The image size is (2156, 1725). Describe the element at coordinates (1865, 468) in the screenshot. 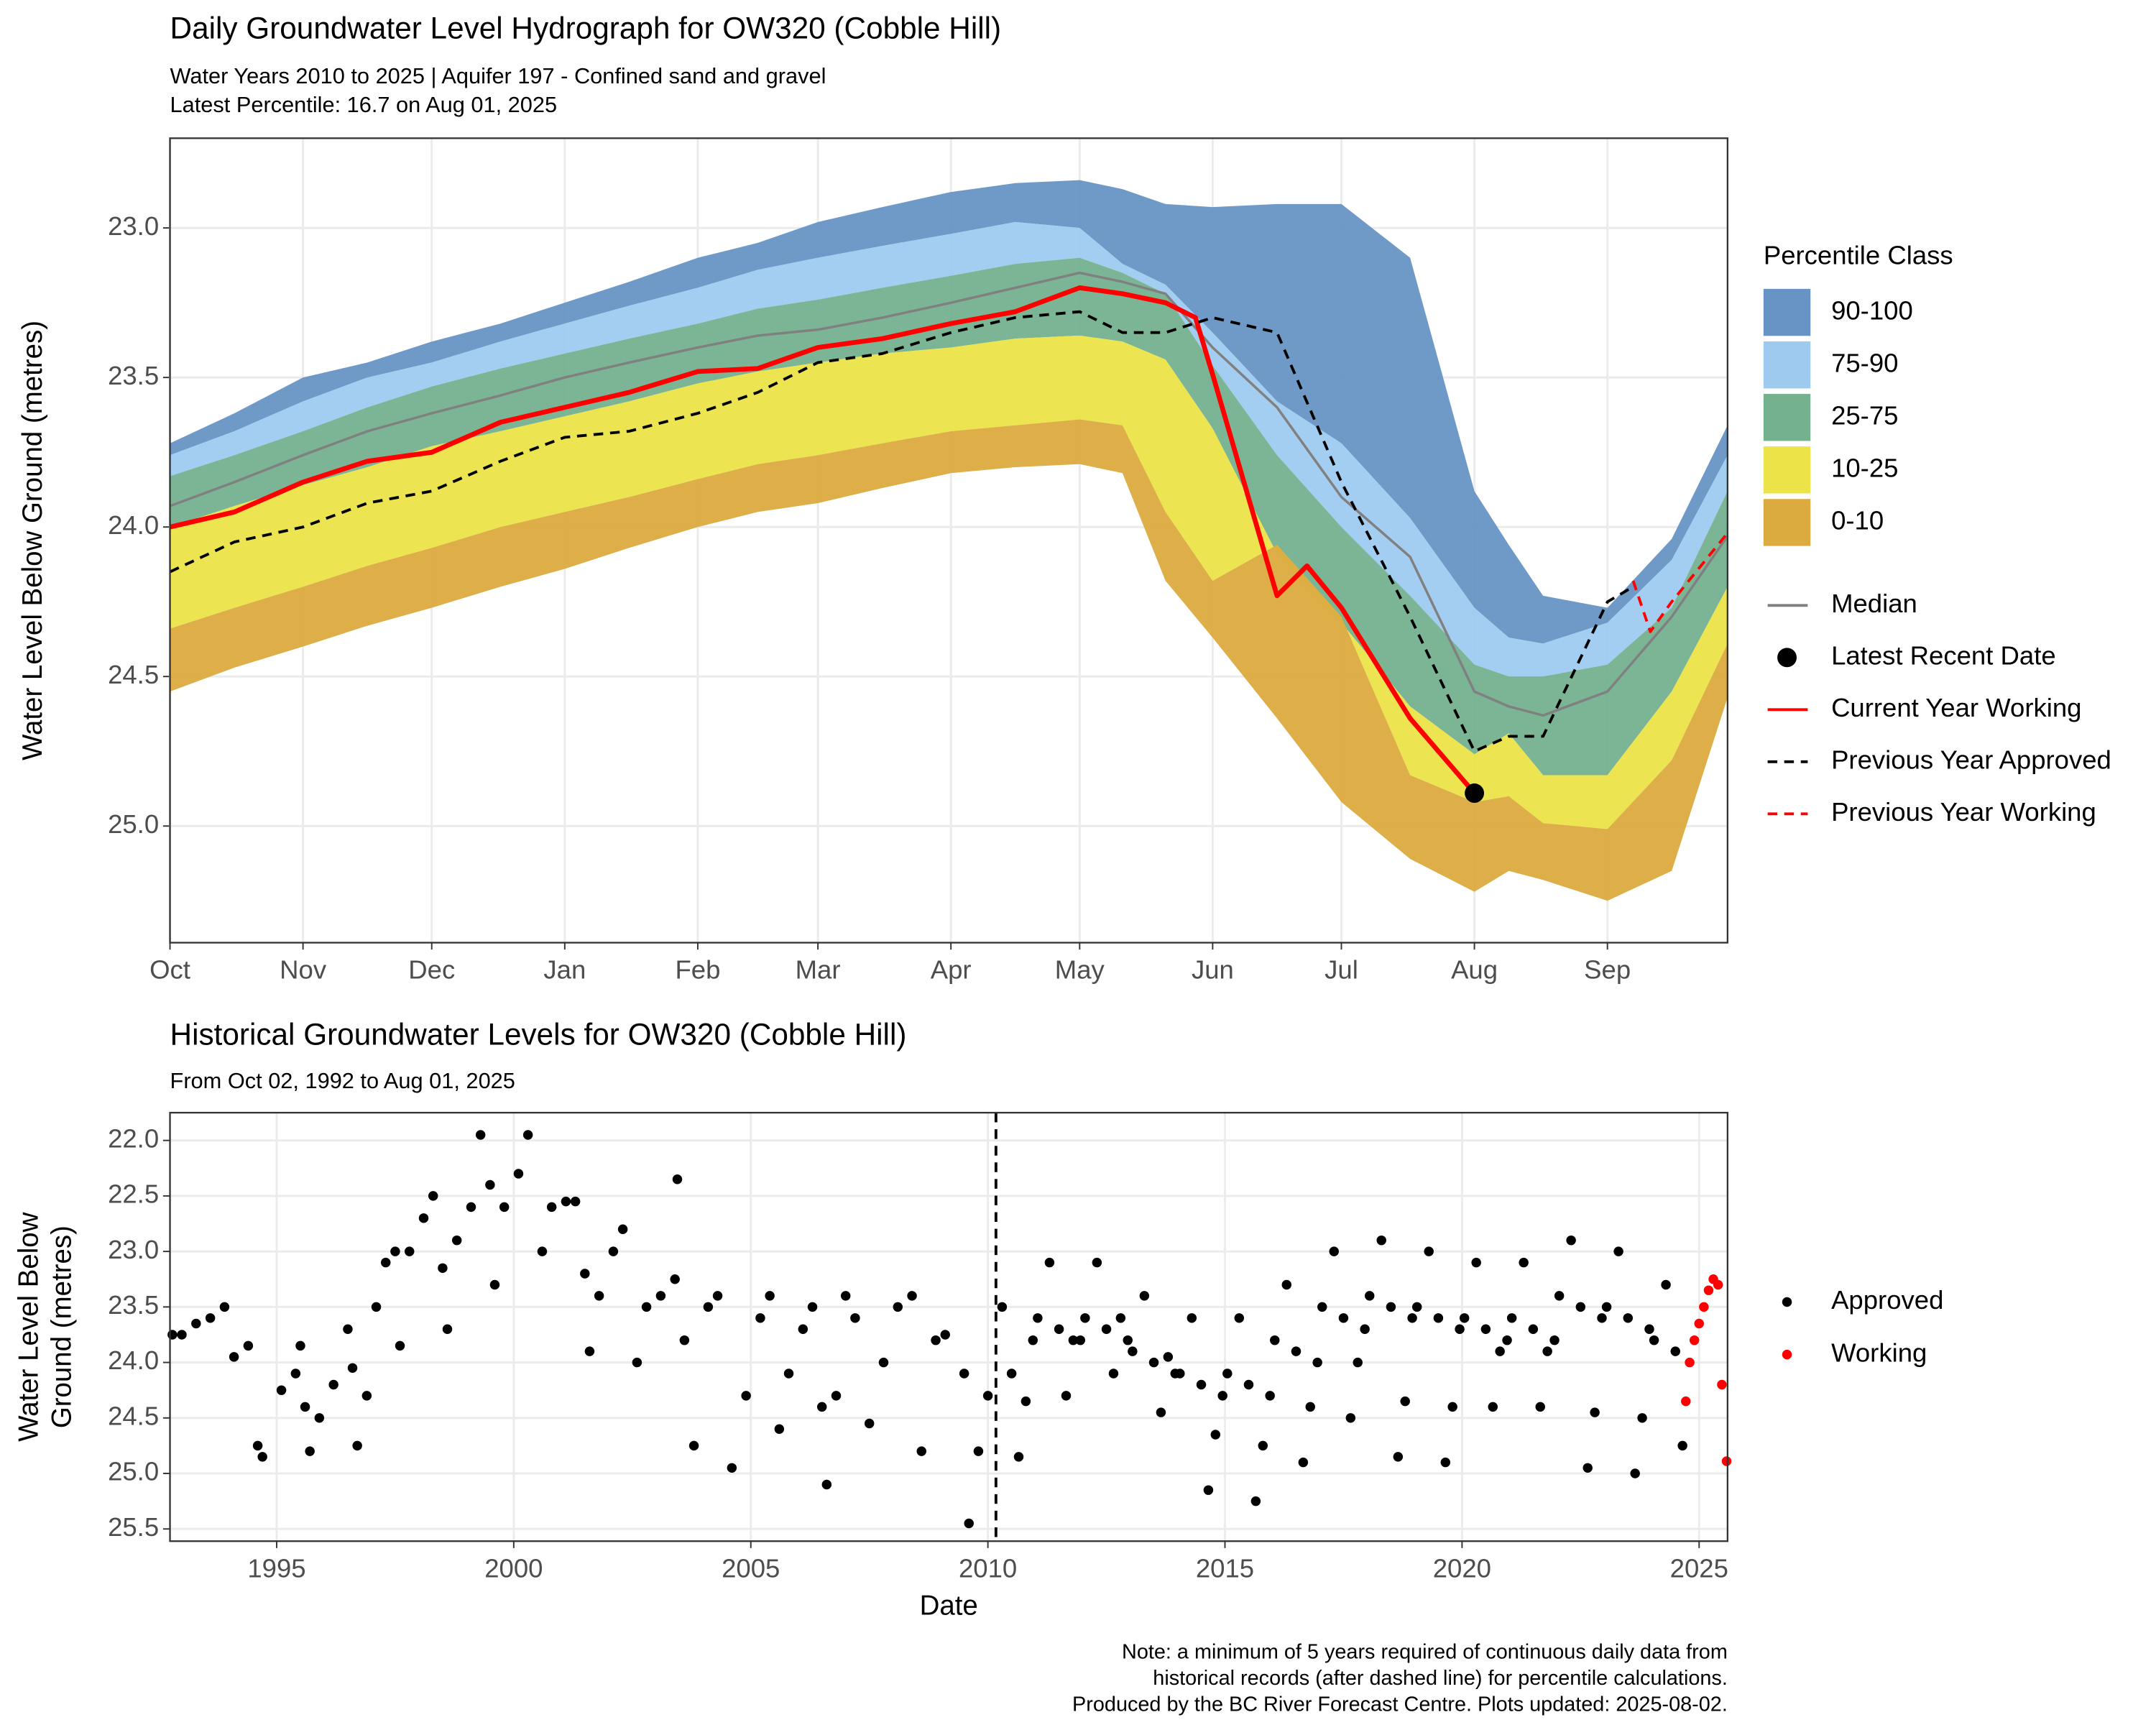

I see `legend-label: 10-25` at that location.